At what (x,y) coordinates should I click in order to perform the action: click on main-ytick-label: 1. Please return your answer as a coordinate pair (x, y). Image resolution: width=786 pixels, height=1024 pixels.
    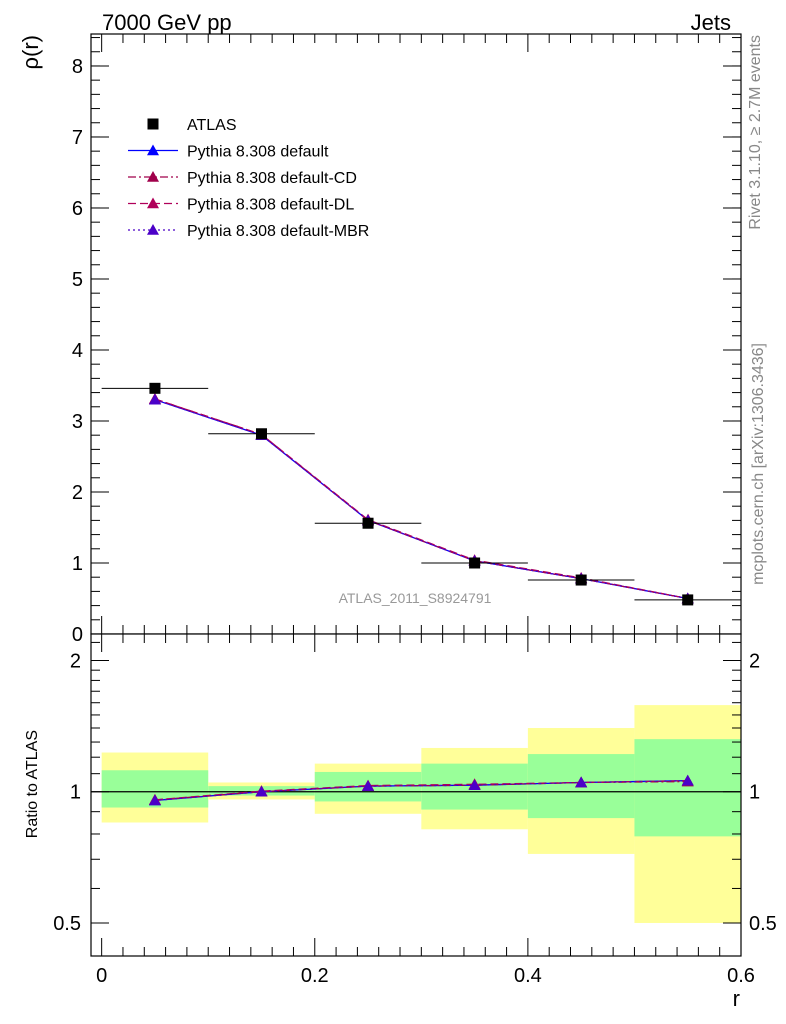
    Looking at the image, I should click on (77, 564).